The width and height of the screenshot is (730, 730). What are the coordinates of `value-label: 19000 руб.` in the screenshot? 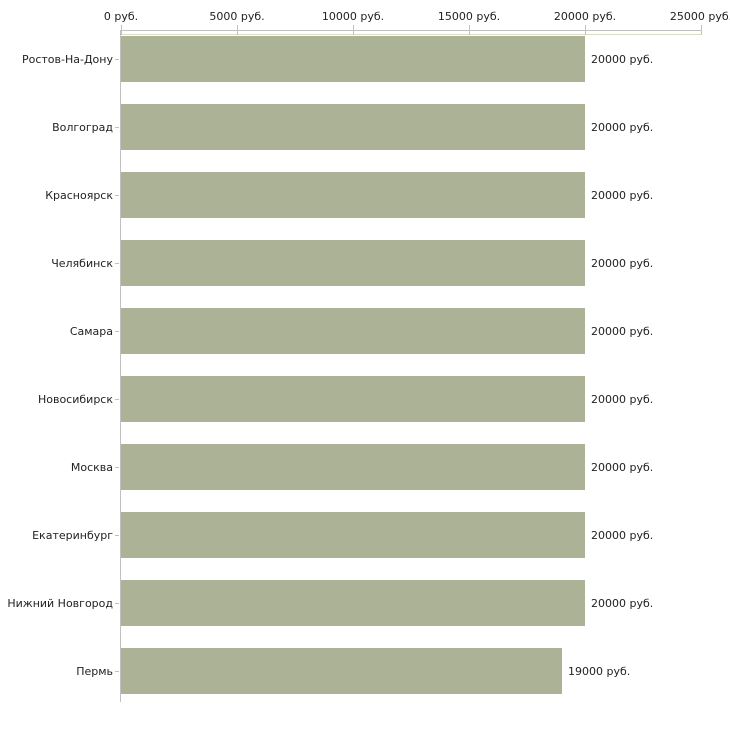 It's located at (599, 671).